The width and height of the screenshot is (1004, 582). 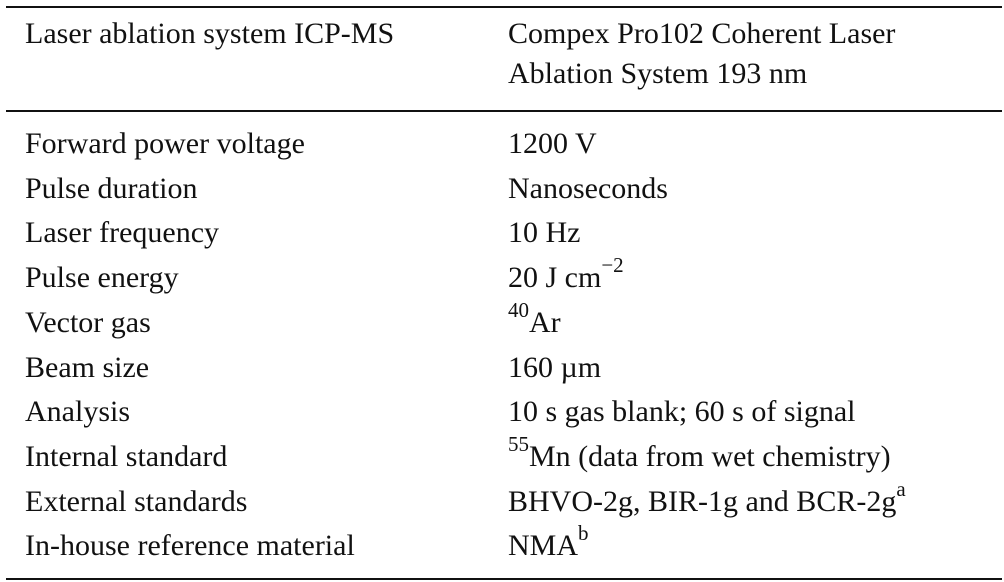 What do you see at coordinates (504, 579) in the screenshot?
I see `bottom-rule` at bounding box center [504, 579].